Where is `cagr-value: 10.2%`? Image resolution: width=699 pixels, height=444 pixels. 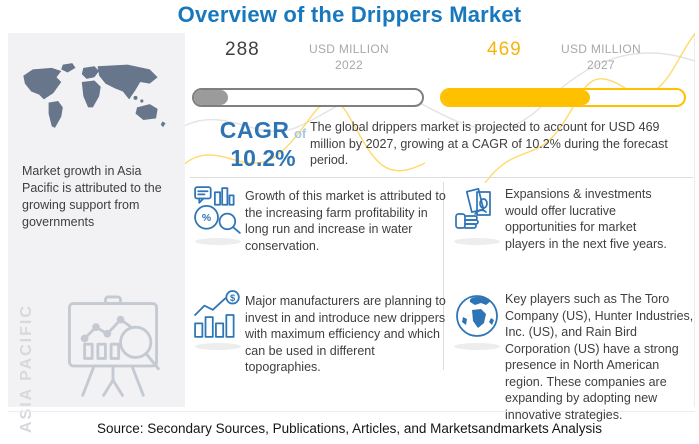
cagr-value: 10.2% is located at coordinates (263, 158).